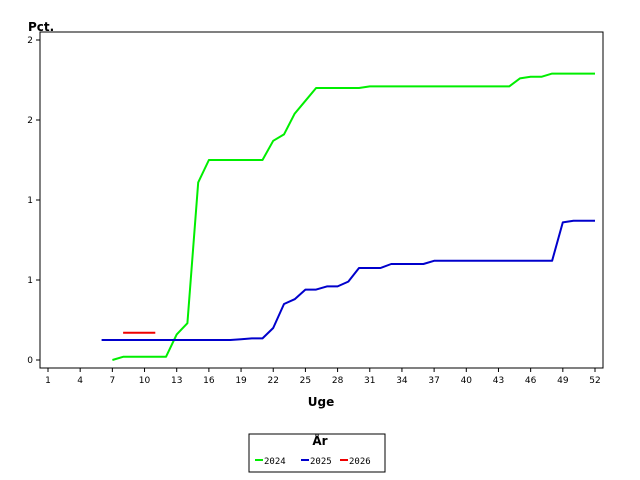 The width and height of the screenshot is (640, 480). Describe the element at coordinates (176, 381) in the screenshot. I see `x-tick-label: 13` at that location.